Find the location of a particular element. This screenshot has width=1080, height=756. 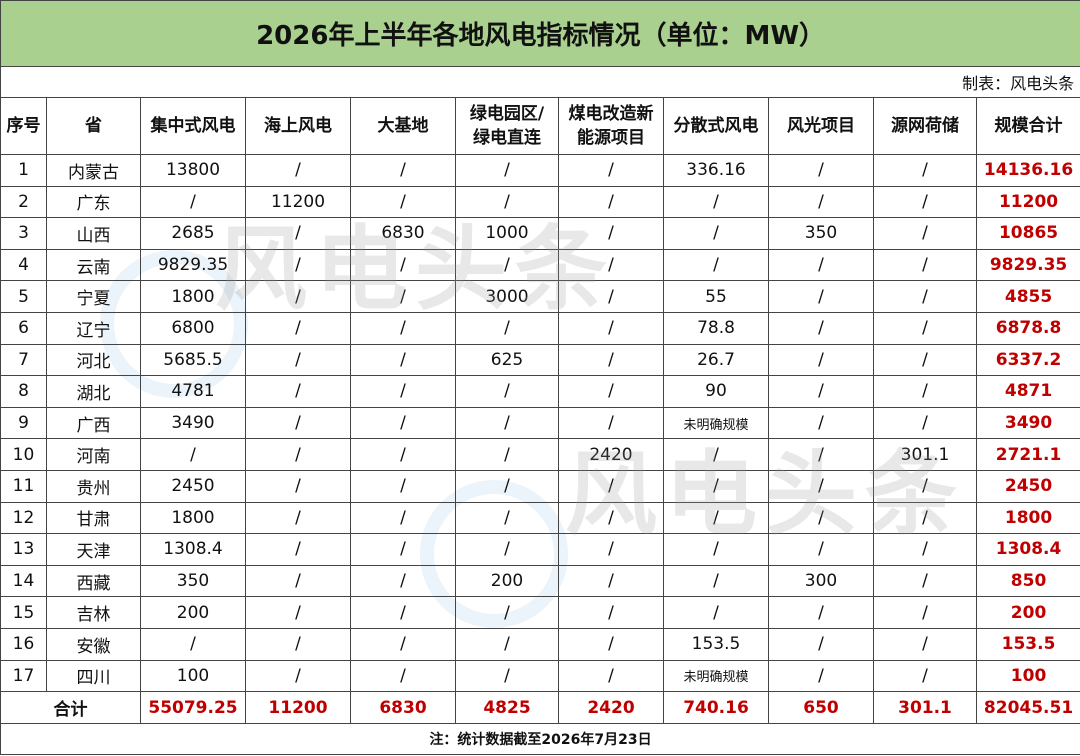

cell: 5 is located at coordinates (23, 296).